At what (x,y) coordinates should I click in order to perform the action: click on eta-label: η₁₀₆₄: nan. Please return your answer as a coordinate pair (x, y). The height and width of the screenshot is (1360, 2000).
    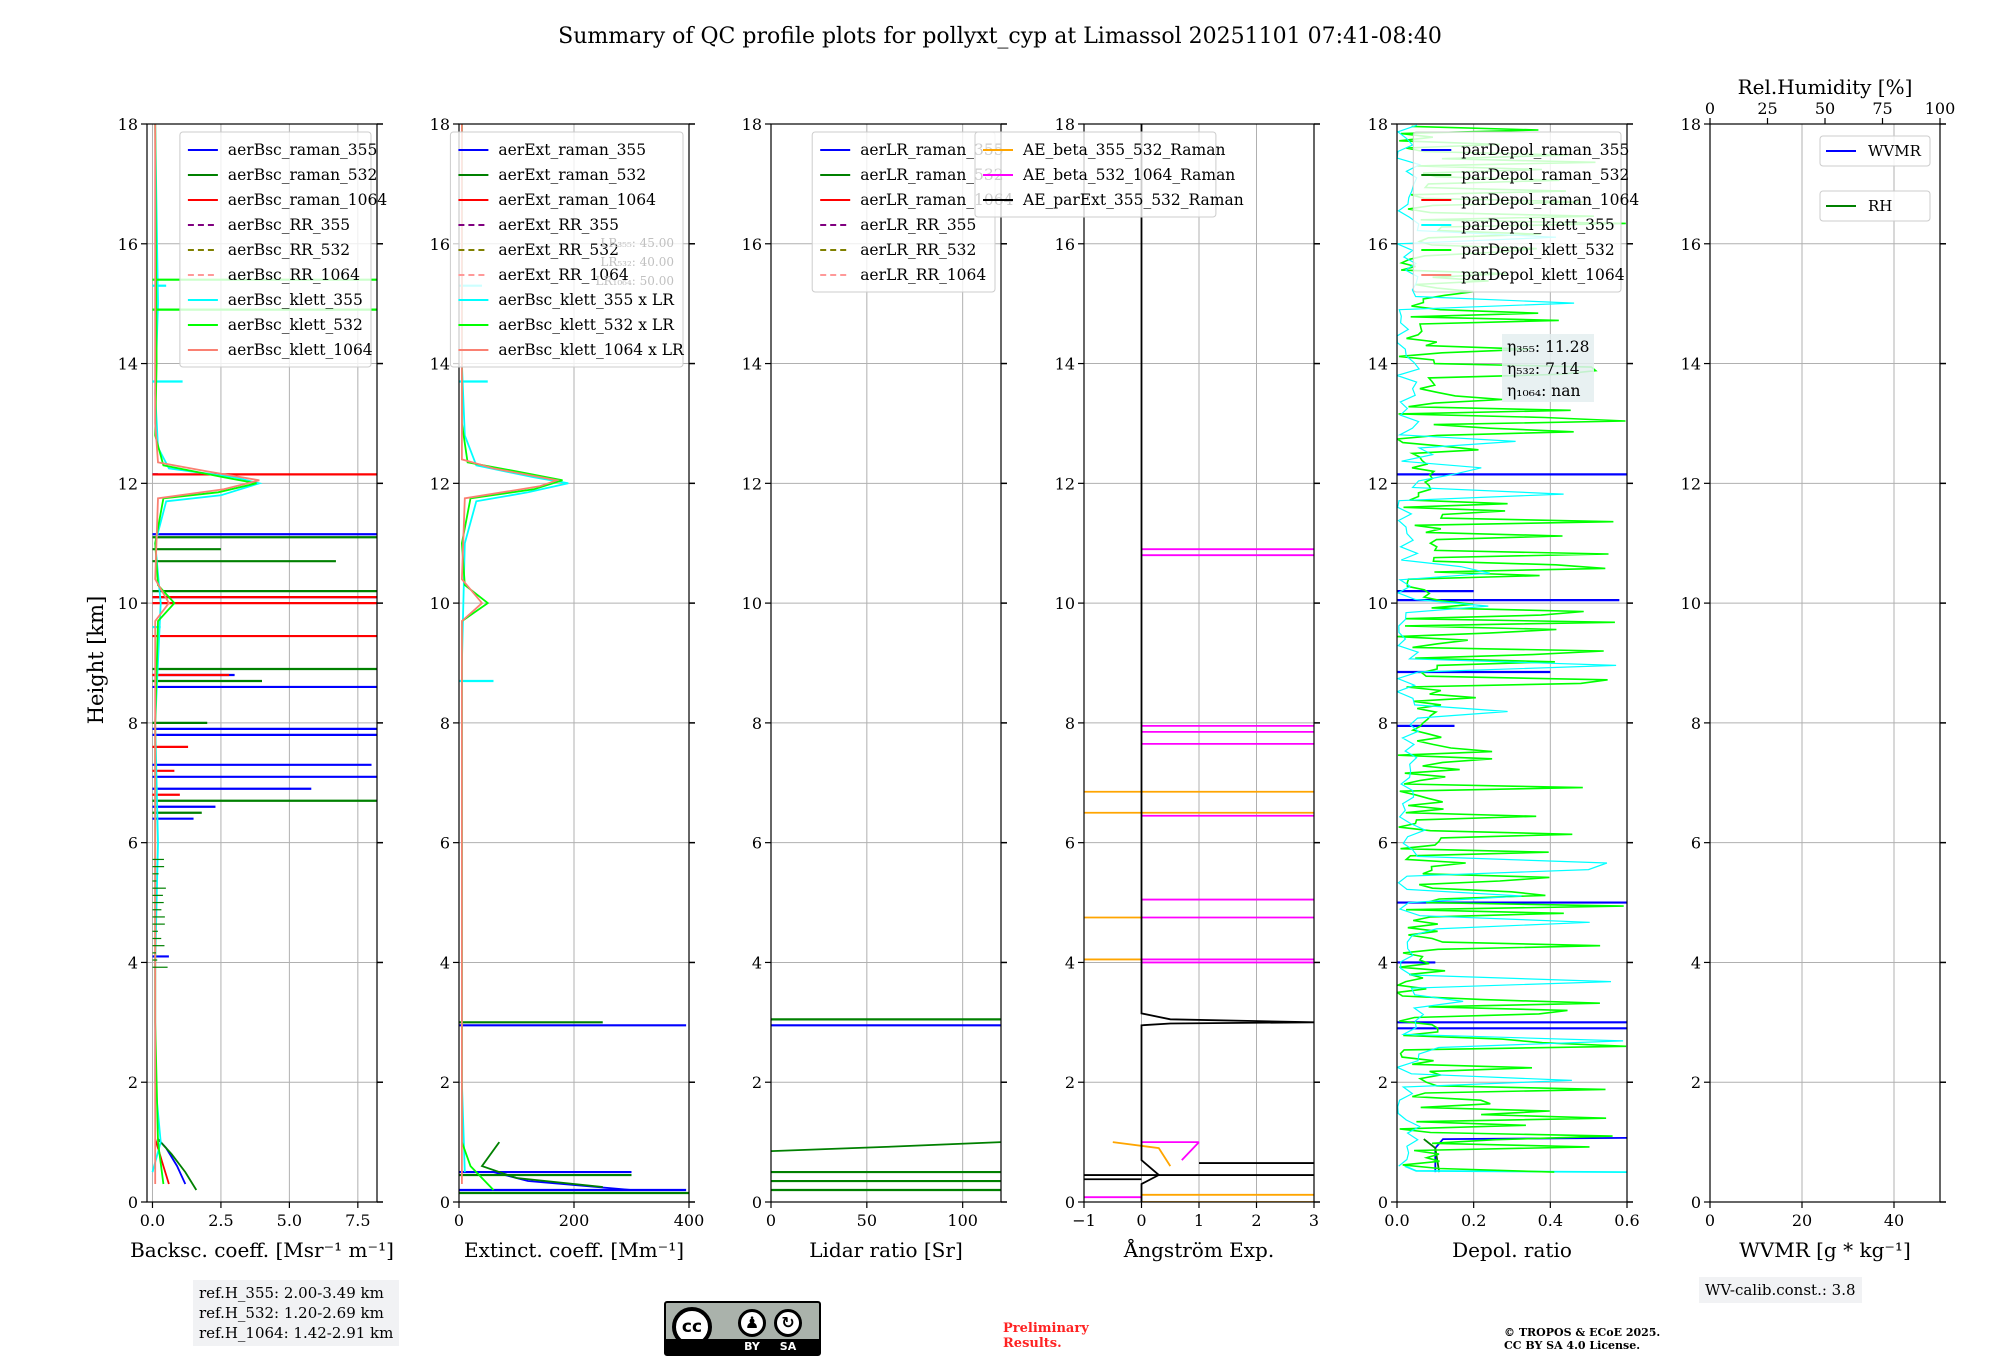
    Looking at the image, I should click on (1544, 391).